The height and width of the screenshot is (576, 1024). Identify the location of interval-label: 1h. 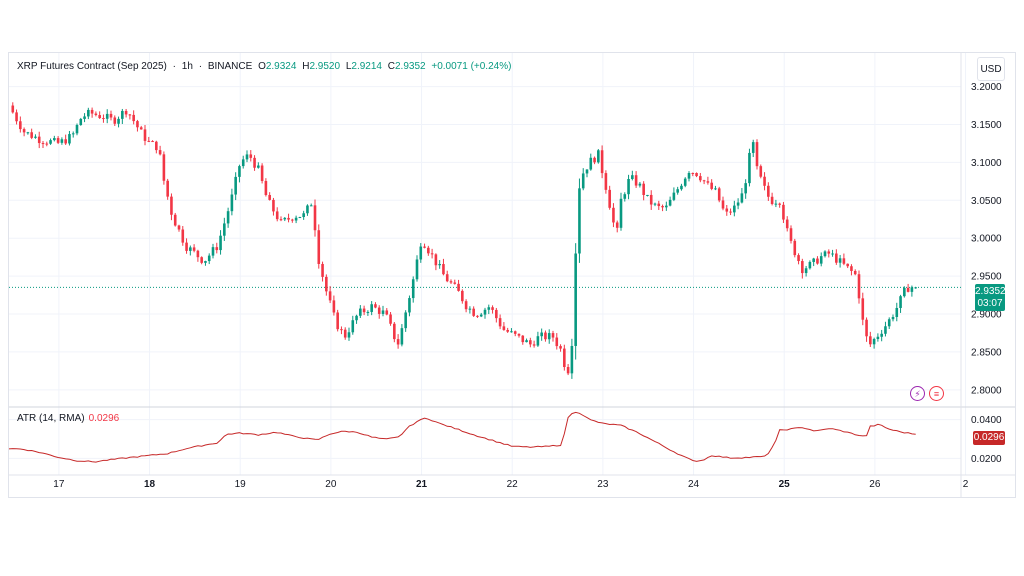
(187, 66).